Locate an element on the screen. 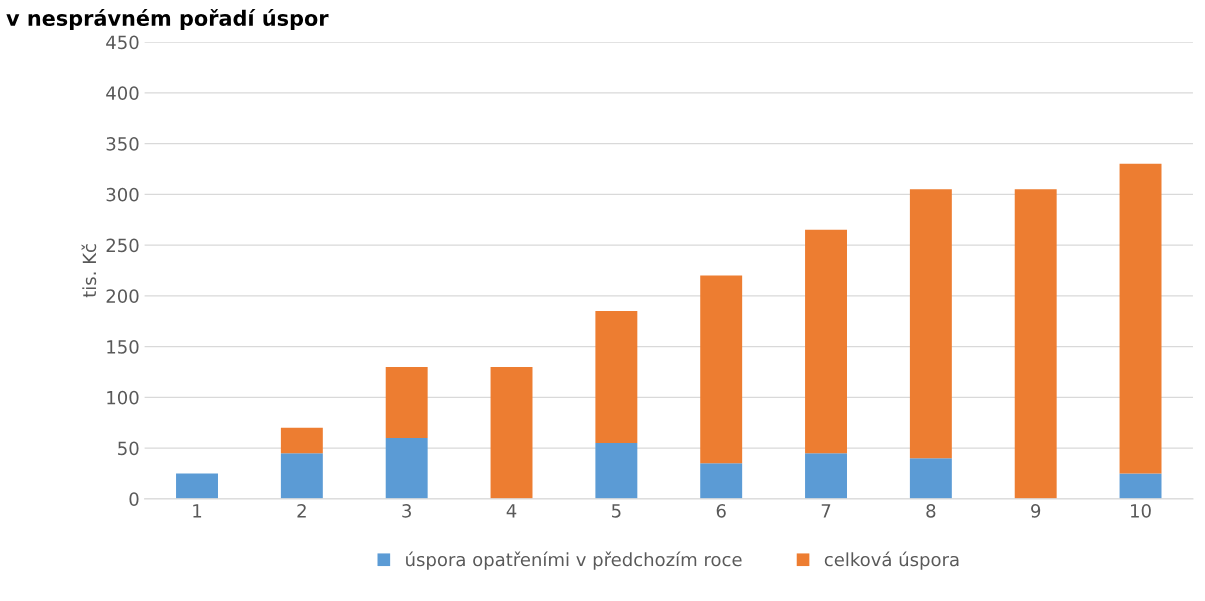  y-tick-label: 200 is located at coordinates (122, 296).